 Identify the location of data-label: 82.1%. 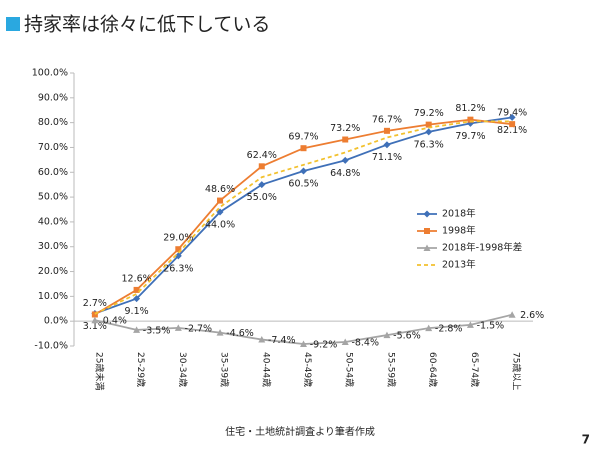
(512, 130).